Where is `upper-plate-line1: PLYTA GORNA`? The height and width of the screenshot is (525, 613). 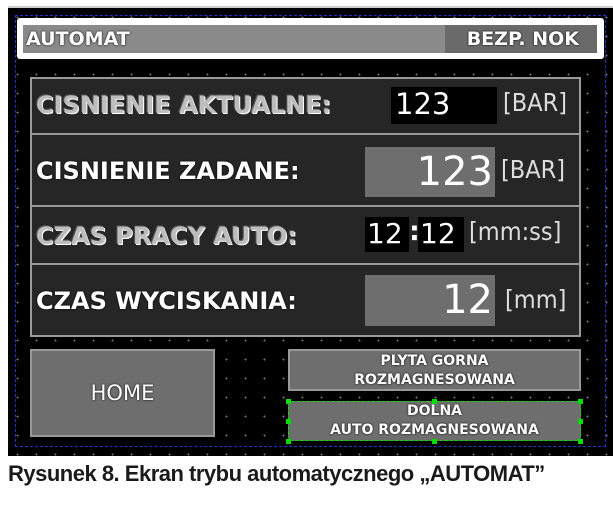 upper-plate-line1: PLYTA GORNA is located at coordinates (434, 361).